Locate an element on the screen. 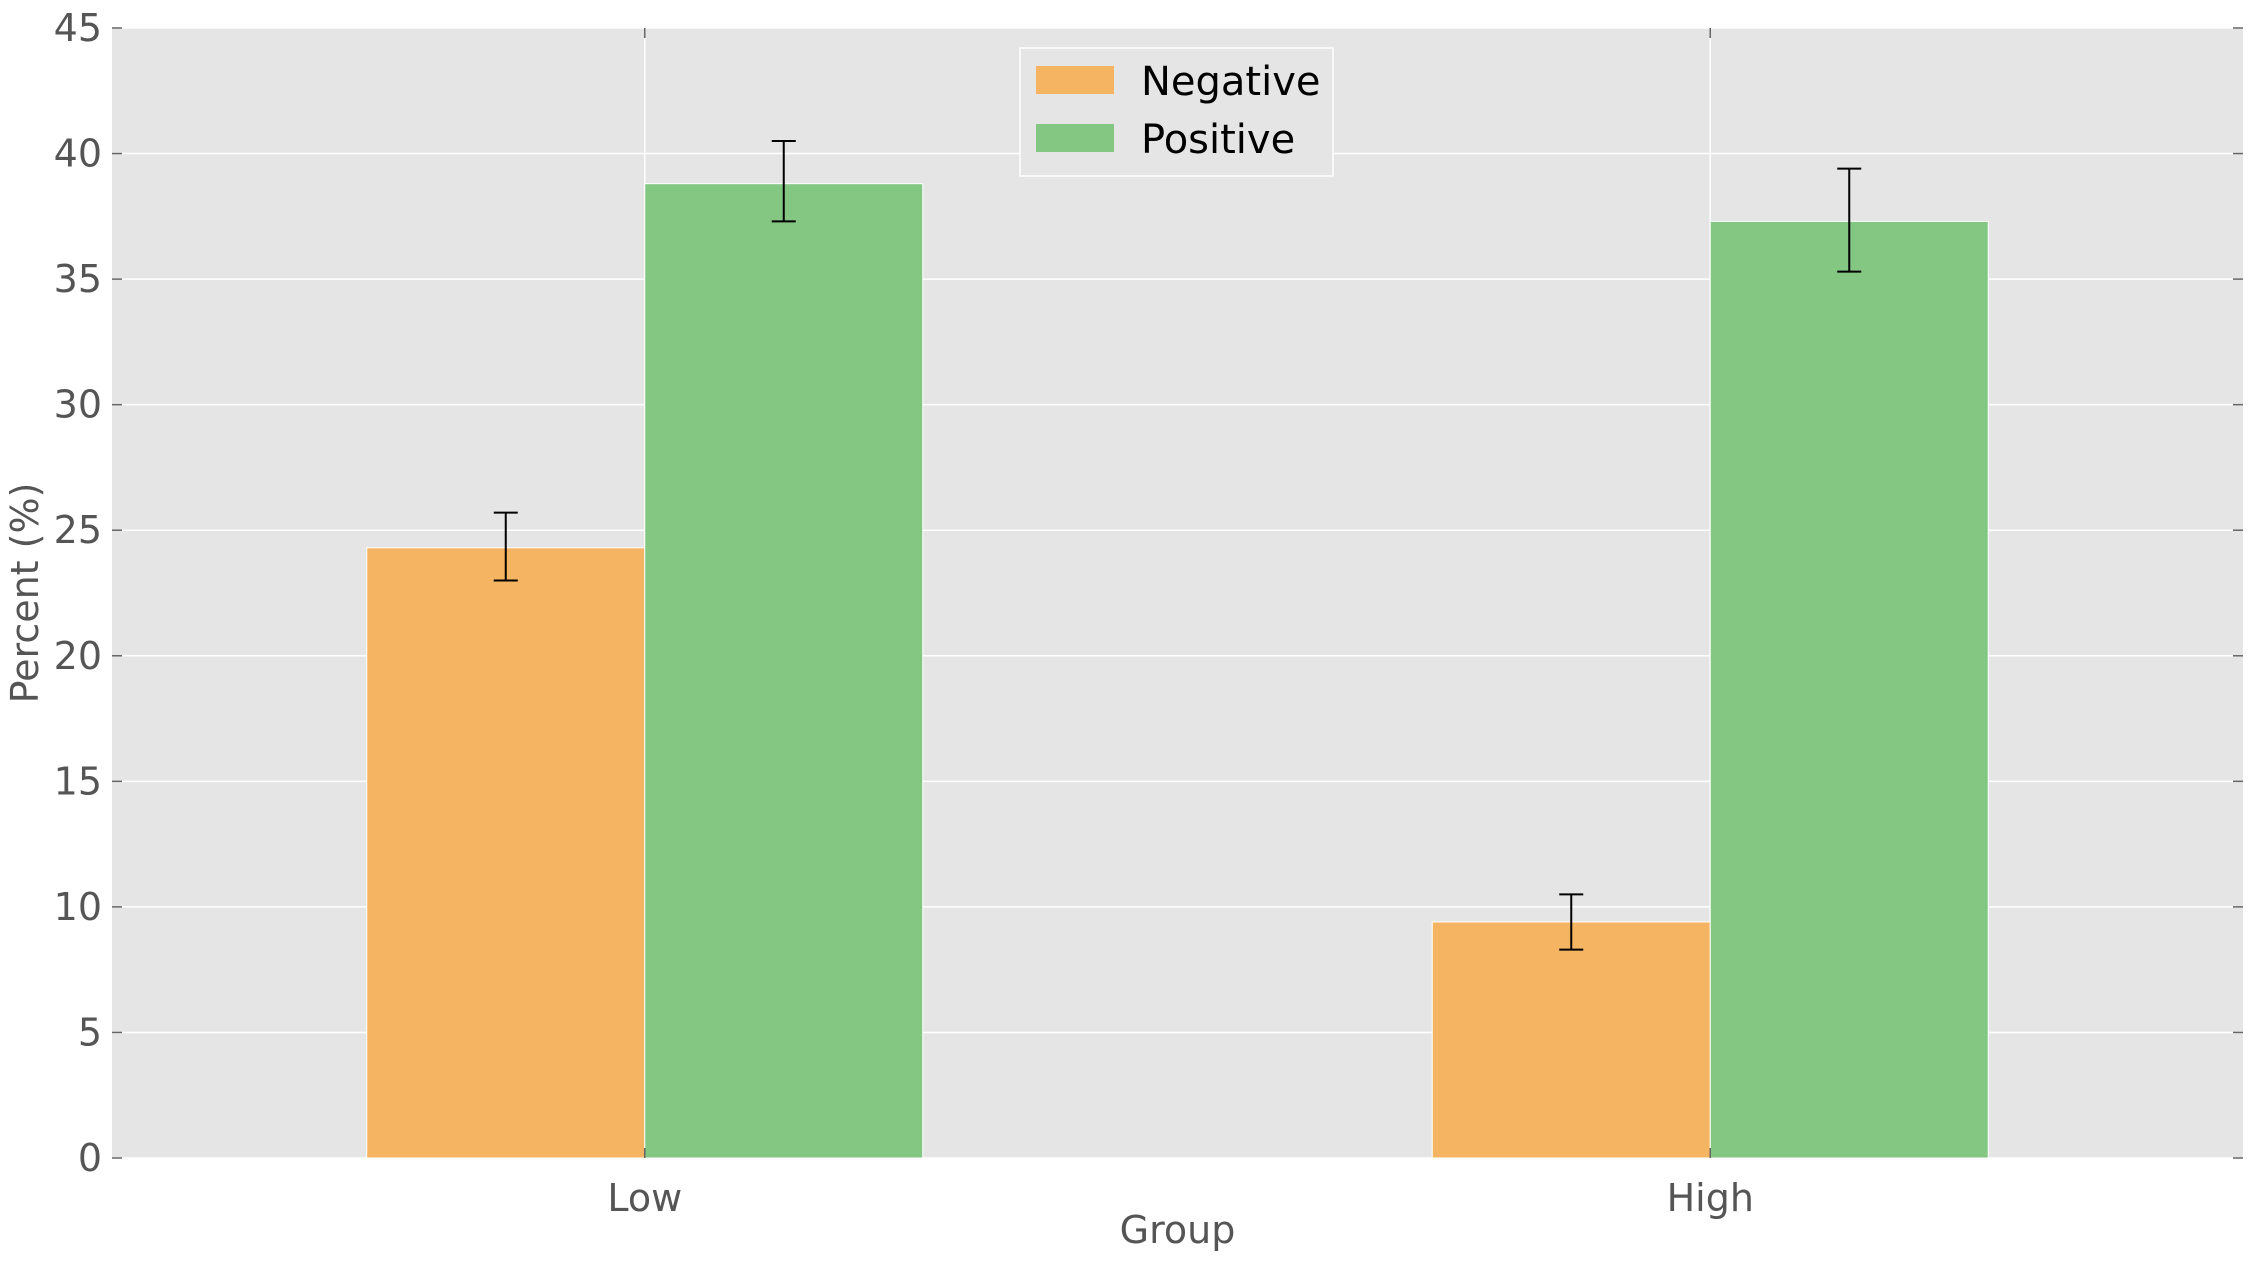  legend-label-positive: Positive is located at coordinates (1218, 140).